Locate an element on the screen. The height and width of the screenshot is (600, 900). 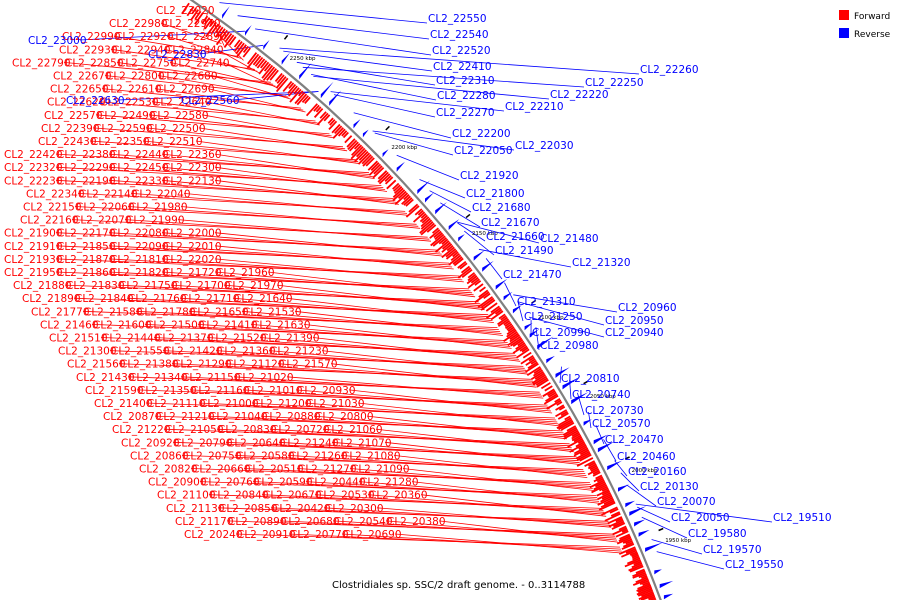
forward-gene-label: CL2_21980 is located at coordinates (158, 208).